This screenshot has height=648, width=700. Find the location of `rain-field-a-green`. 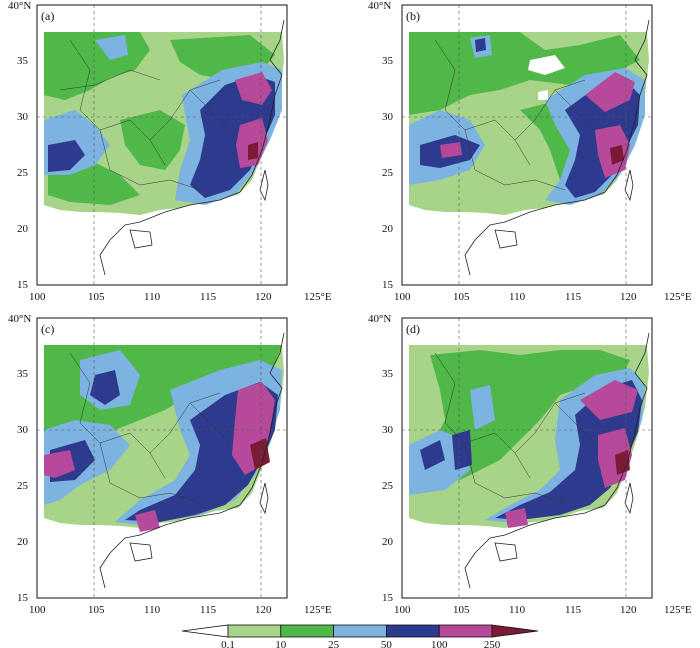

rain-field-a-green is located at coordinates (152, 140).